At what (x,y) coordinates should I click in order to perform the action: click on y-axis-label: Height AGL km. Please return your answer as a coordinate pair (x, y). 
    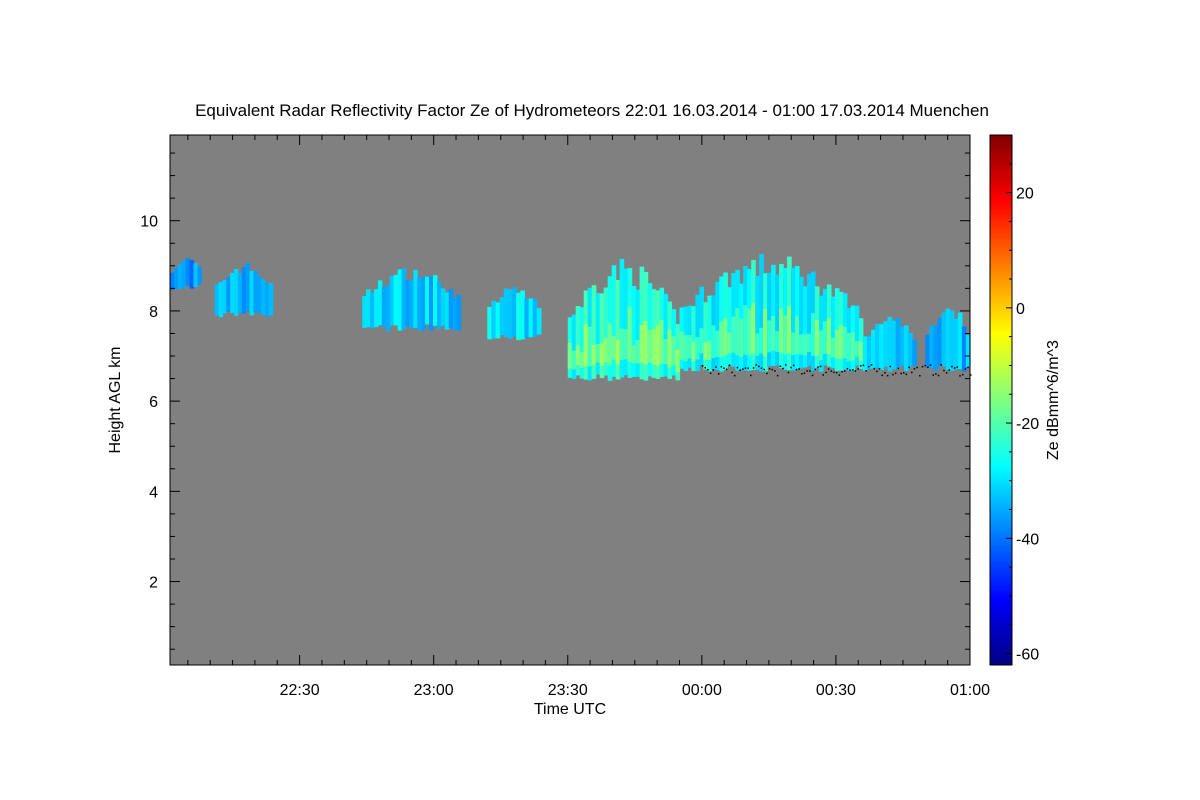
    Looking at the image, I should click on (115, 399).